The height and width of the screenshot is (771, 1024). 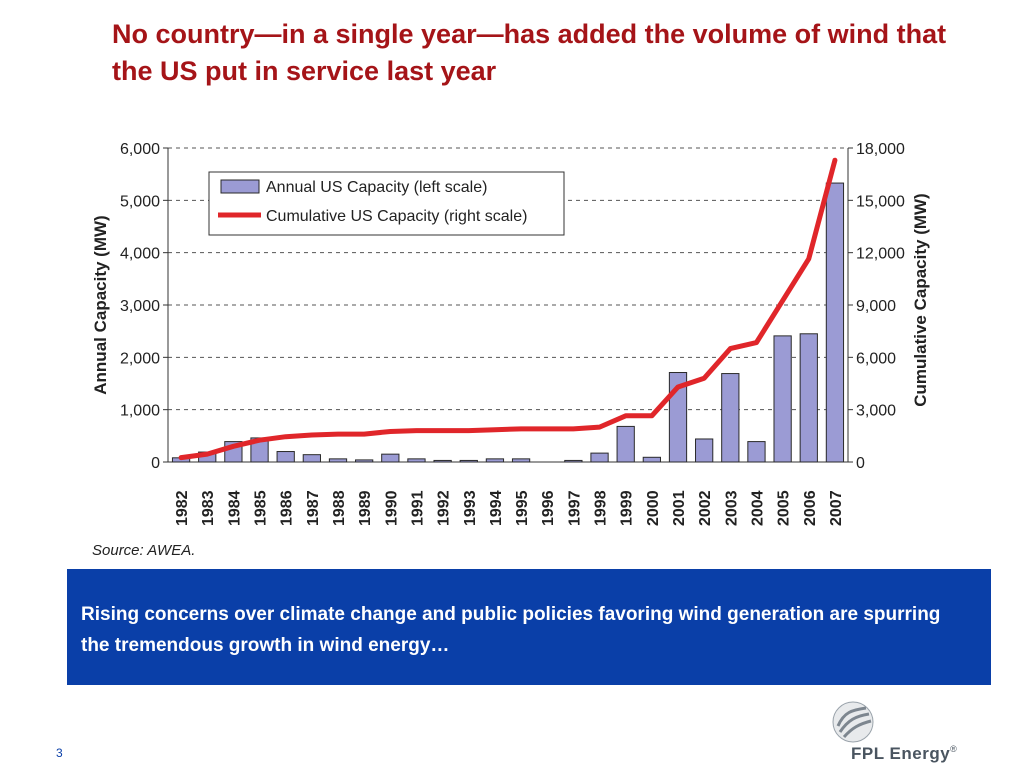 I want to click on y2-tick-label: 3,000, so click(x=876, y=411).